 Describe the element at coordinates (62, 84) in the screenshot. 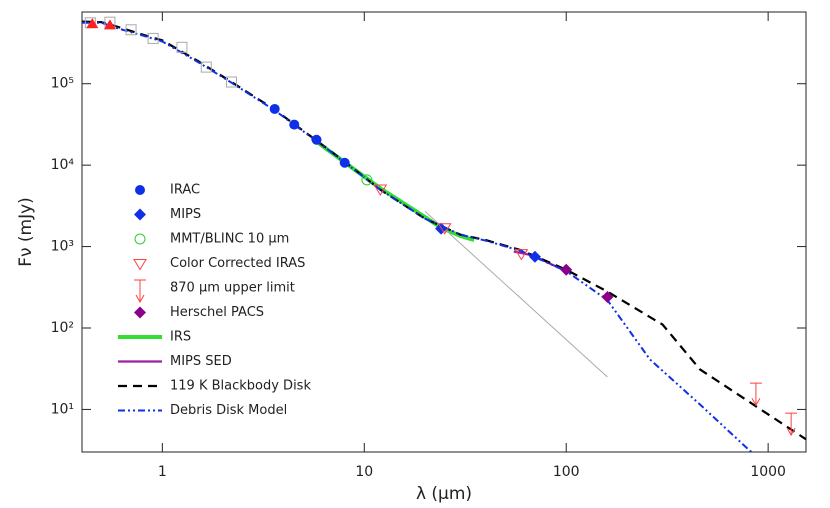

I see `y-tick-label: 10⁵` at that location.